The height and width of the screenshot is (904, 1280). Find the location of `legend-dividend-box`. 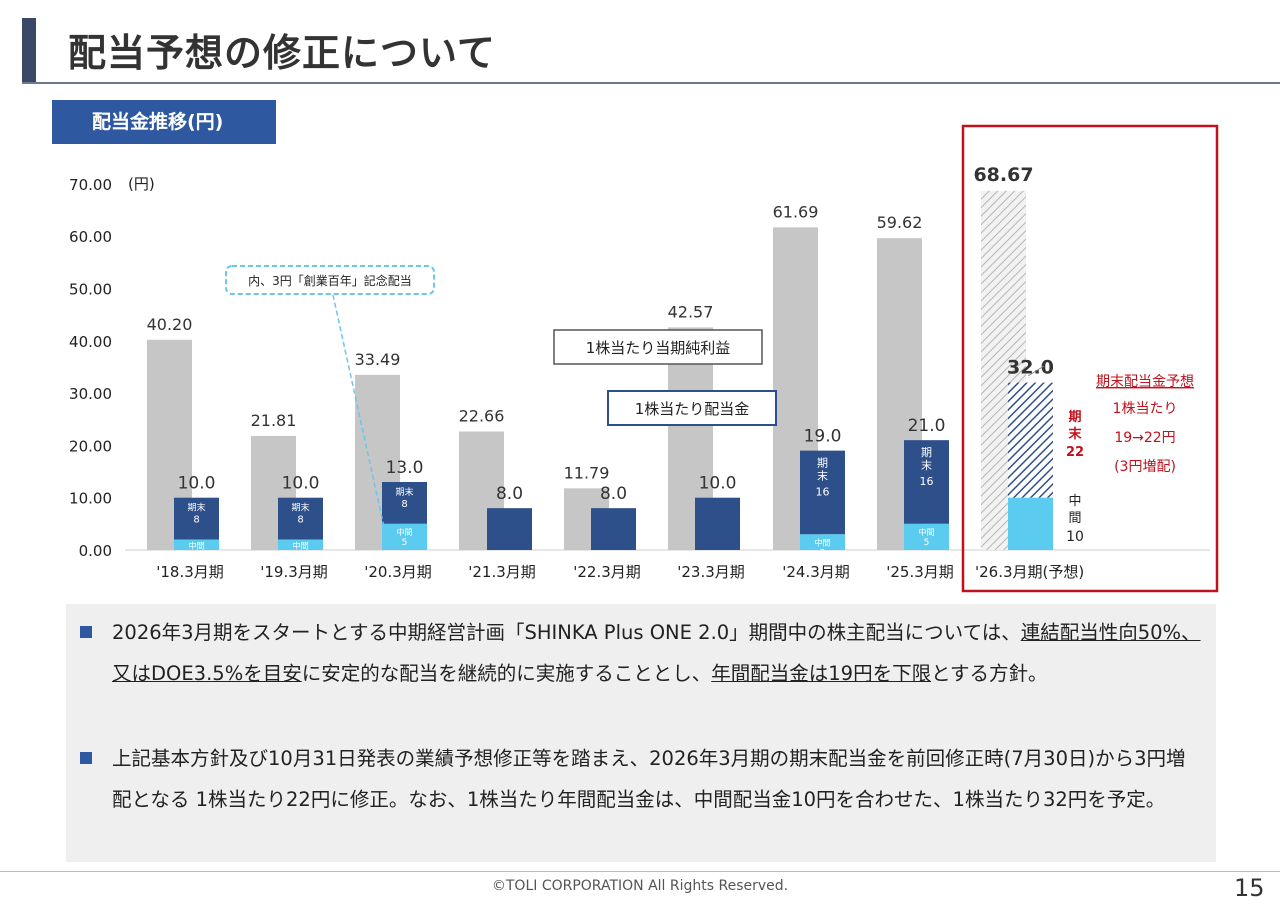

legend-dividend-box is located at coordinates (692, 408).